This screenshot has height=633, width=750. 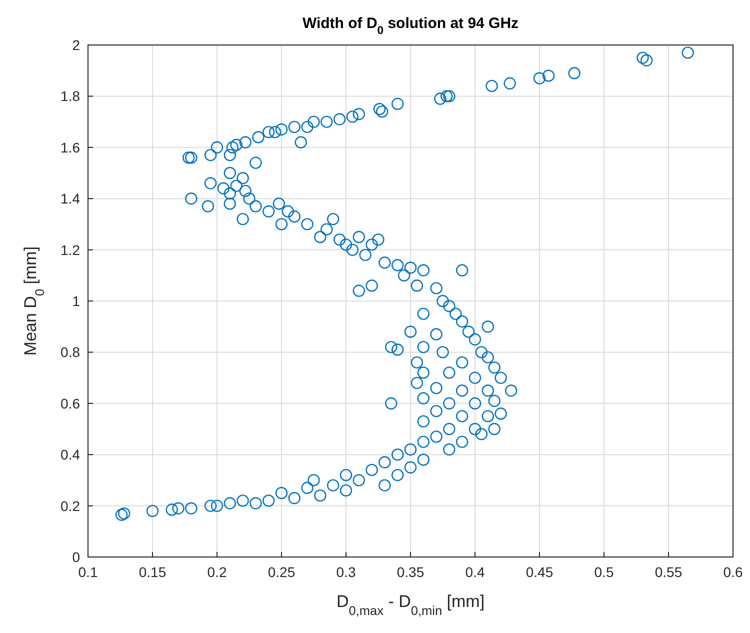 I want to click on y-tick-label: 1.8, so click(x=70, y=96).